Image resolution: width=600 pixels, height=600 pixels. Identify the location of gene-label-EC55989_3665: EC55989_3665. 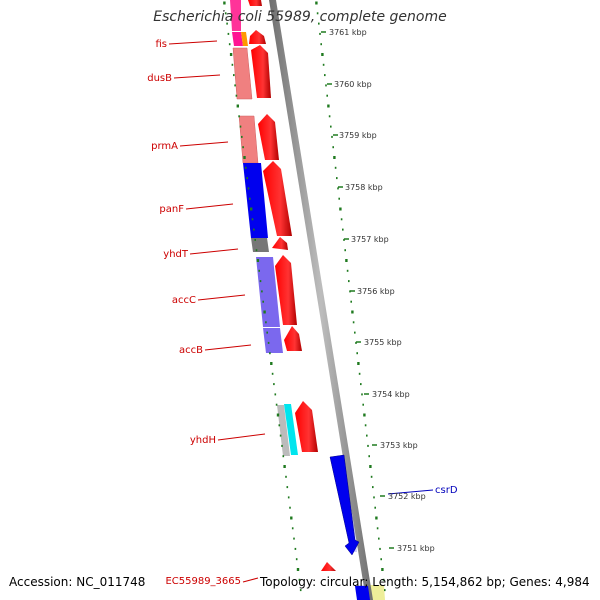
(203, 581).